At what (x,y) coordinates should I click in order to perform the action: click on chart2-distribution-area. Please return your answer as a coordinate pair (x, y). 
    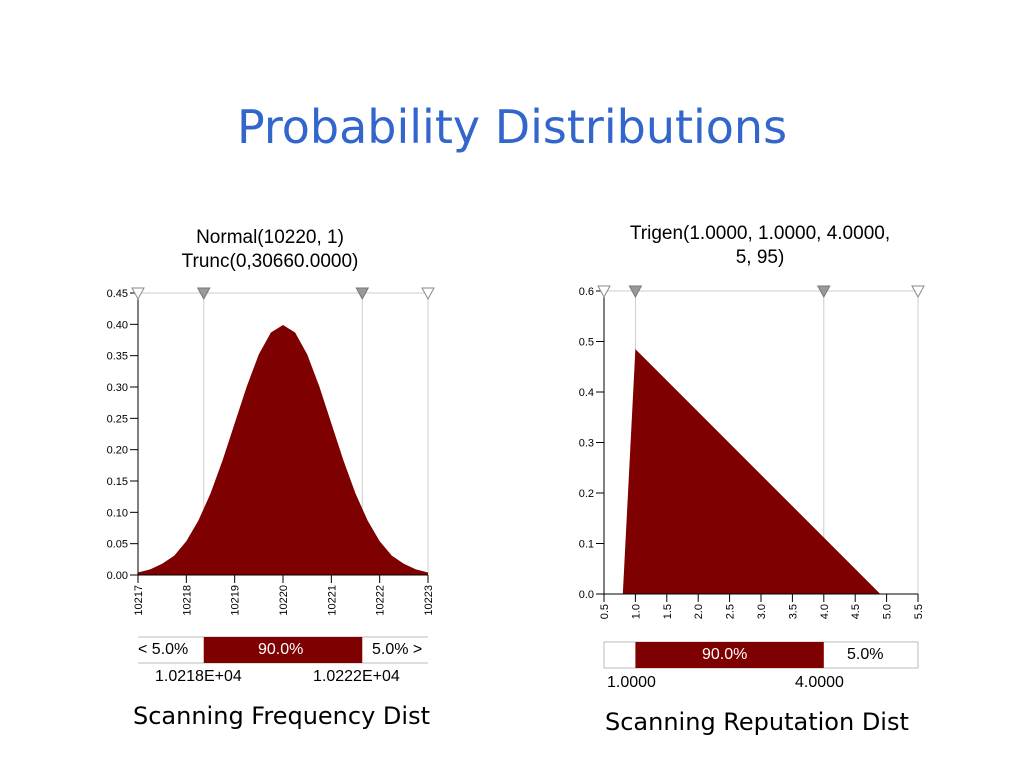
    Looking at the image, I should click on (751, 471).